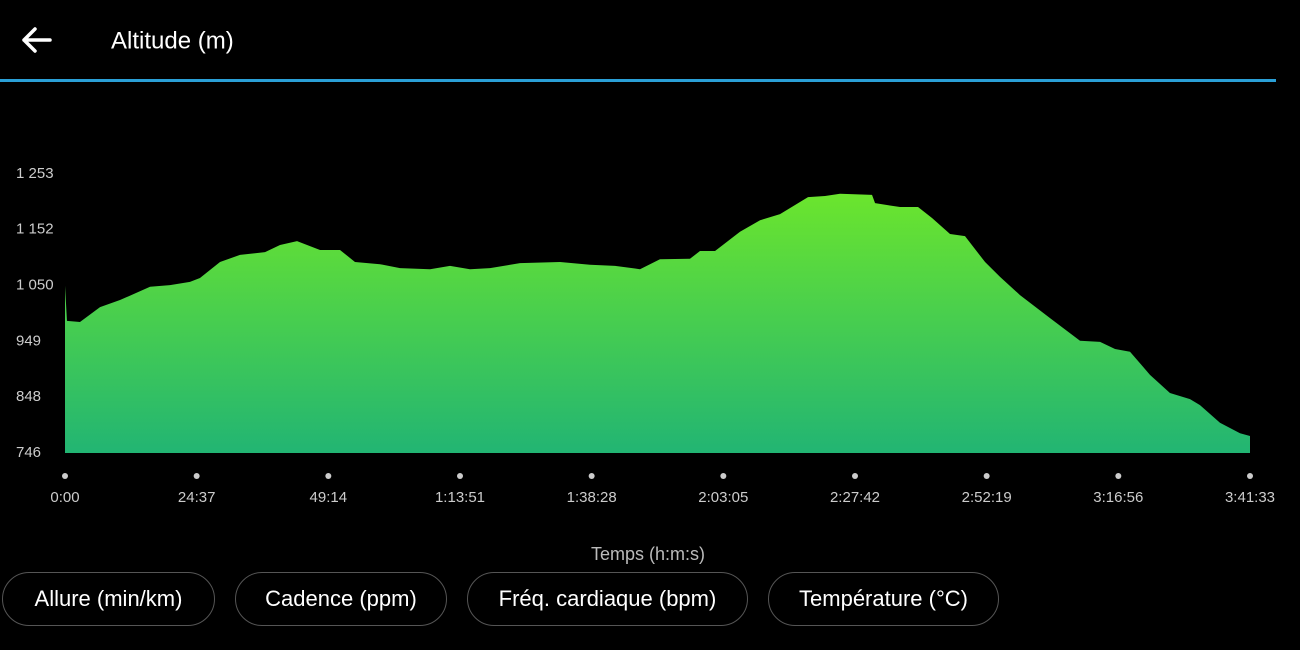  Describe the element at coordinates (341, 599) in the screenshot. I see `metric-button: Cadence (ppm)` at that location.